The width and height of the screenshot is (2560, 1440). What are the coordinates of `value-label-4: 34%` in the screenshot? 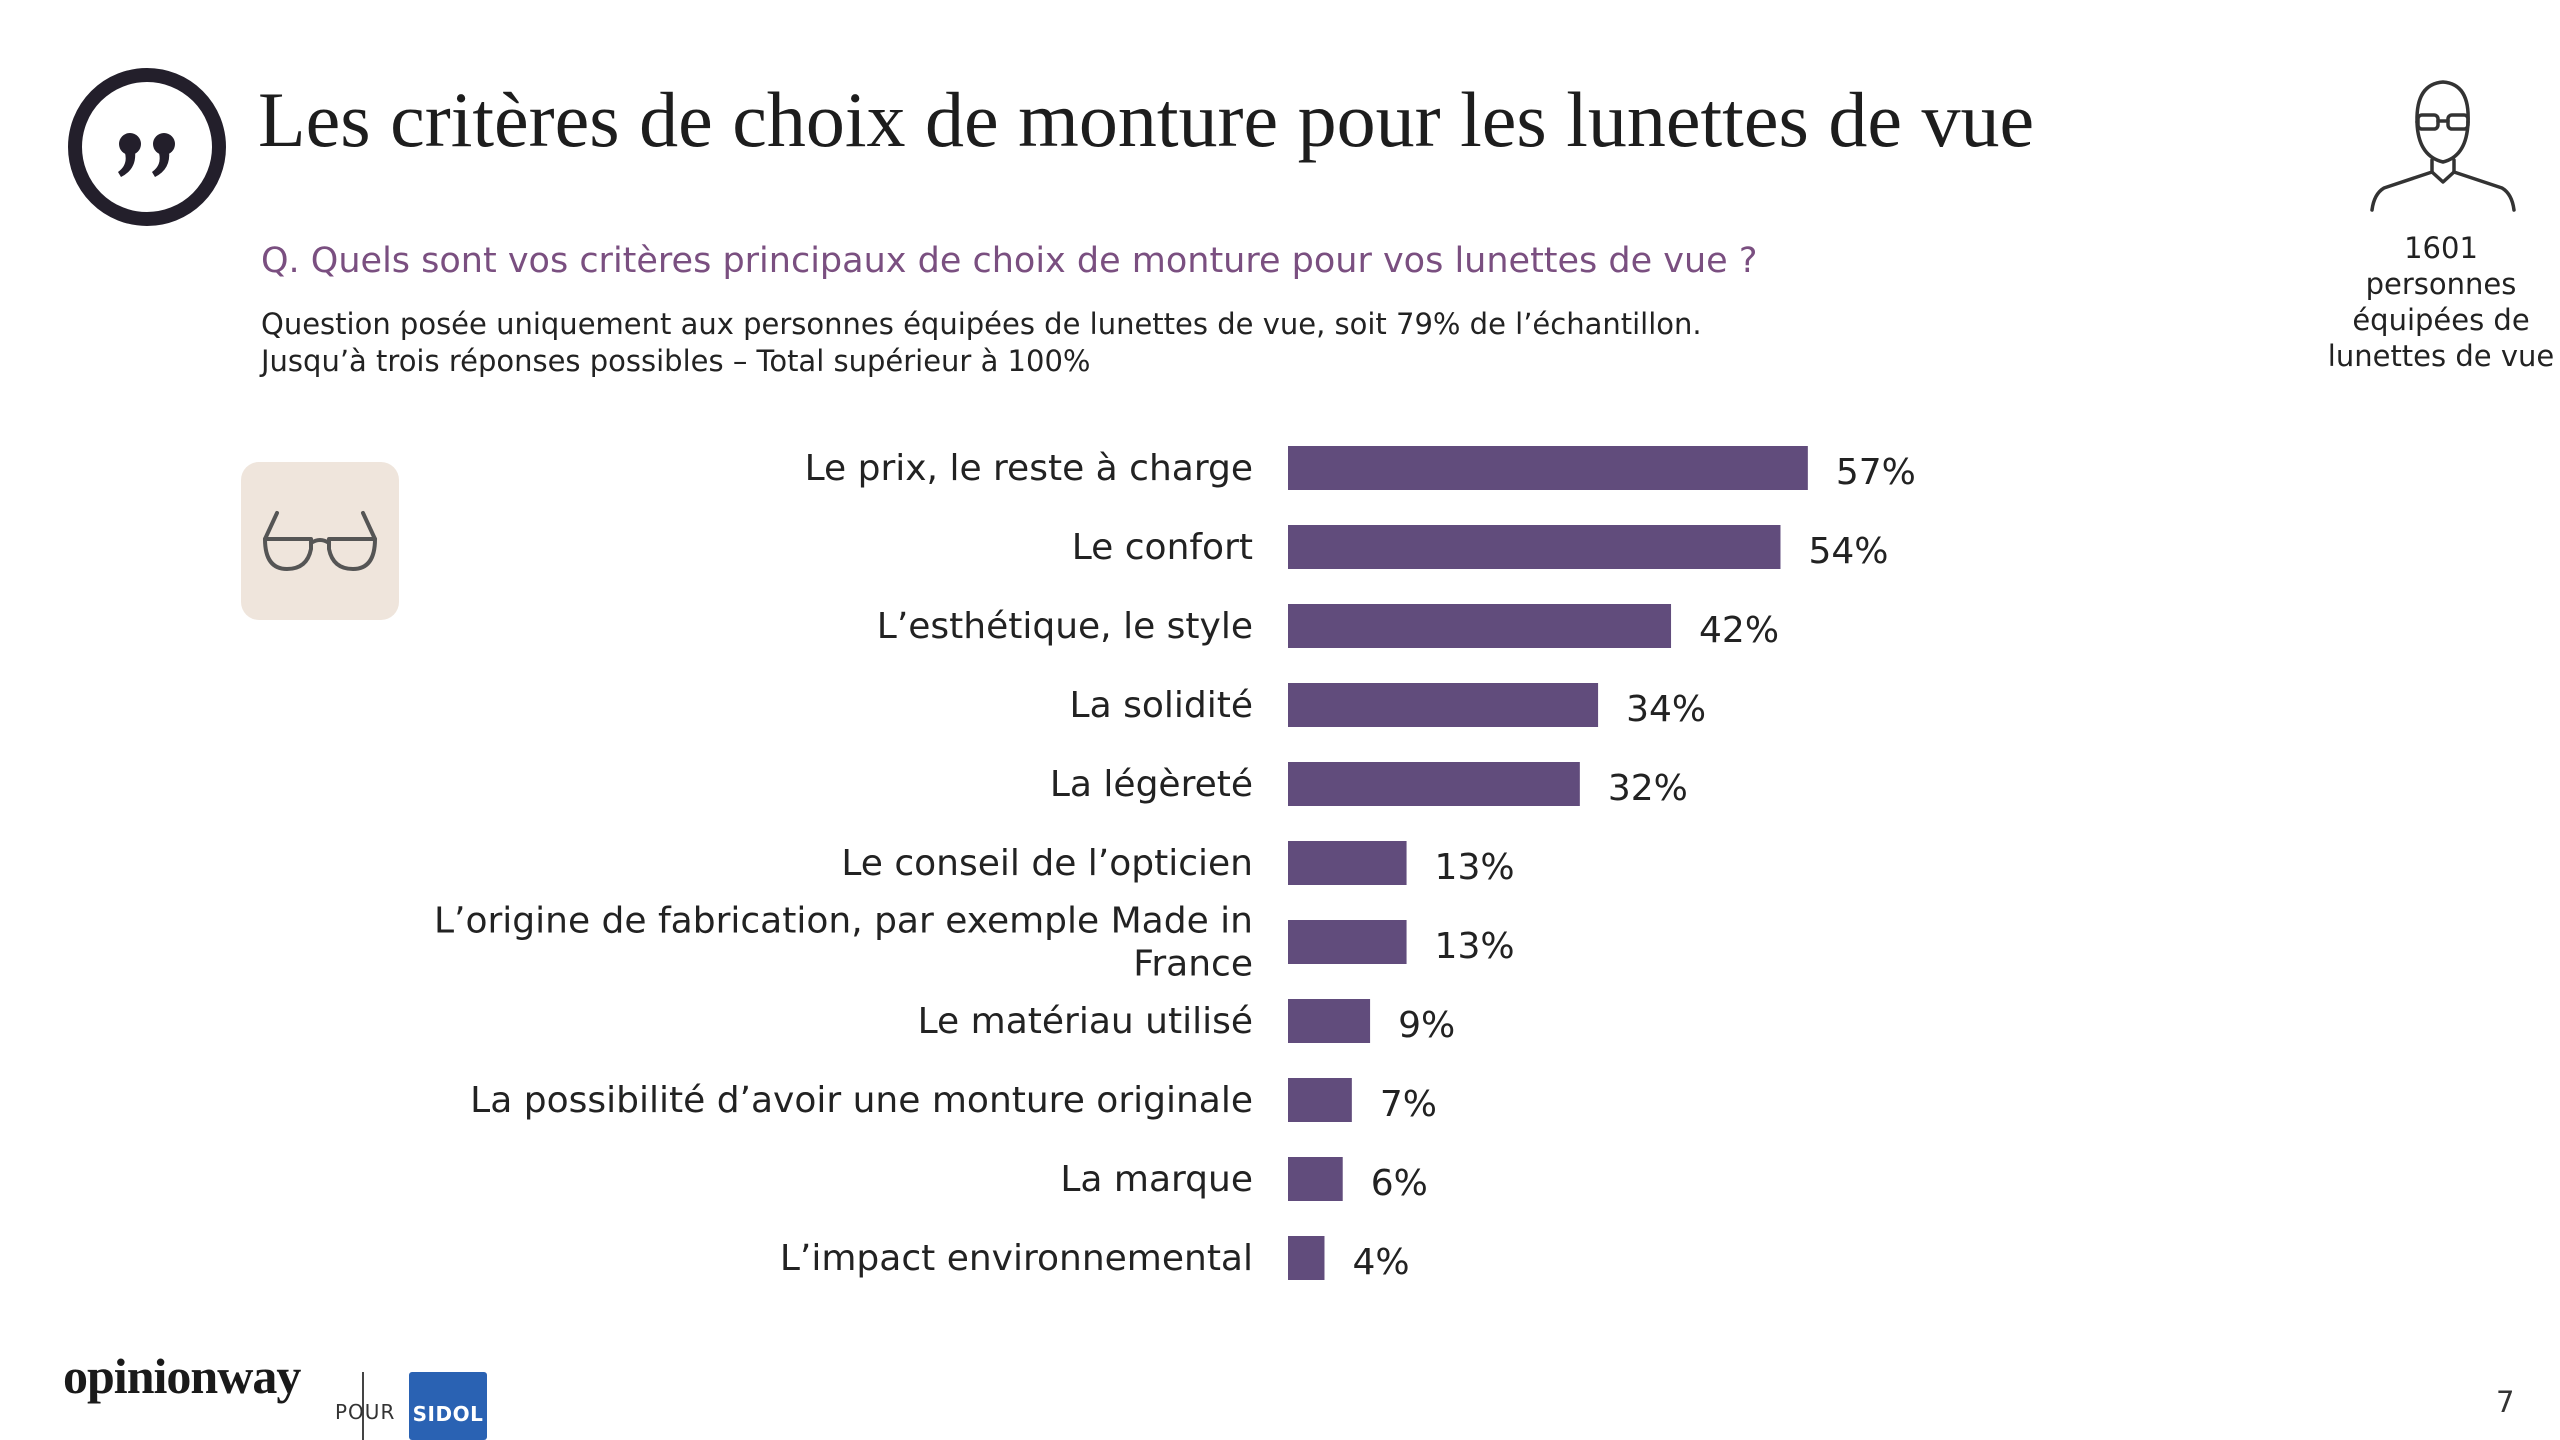 It's located at (1666, 709).